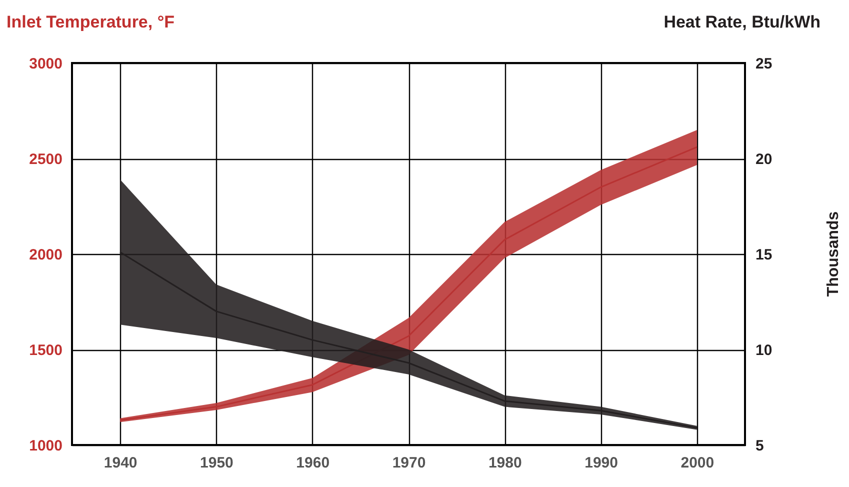  Describe the element at coordinates (505, 463) in the screenshot. I see `x-tick-label: 1980` at that location.